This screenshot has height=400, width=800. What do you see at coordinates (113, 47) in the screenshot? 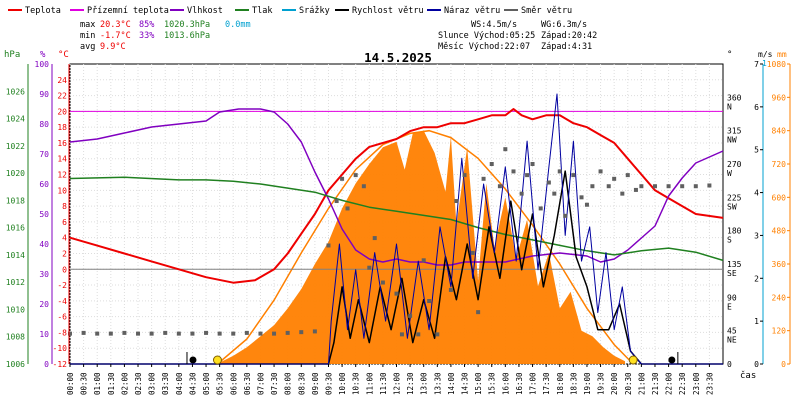
I see `stats-avg-temp: 9.9°C` at bounding box center [113, 47].